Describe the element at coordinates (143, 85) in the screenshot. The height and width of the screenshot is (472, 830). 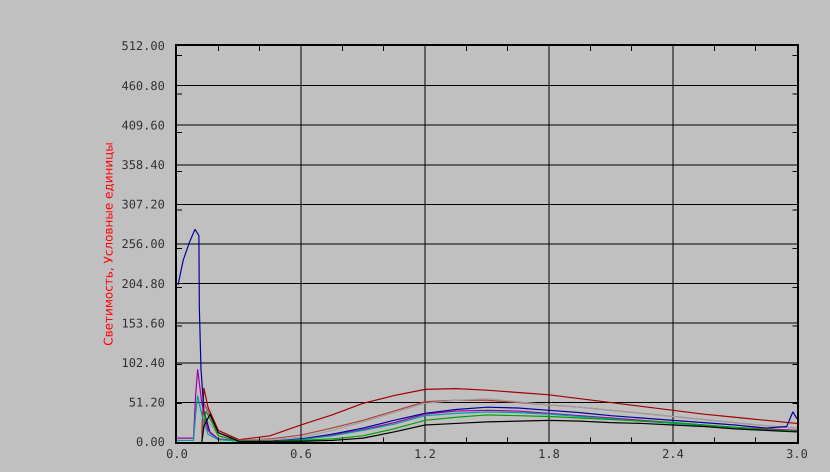
I see `y-tick-label: 460.80` at that location.